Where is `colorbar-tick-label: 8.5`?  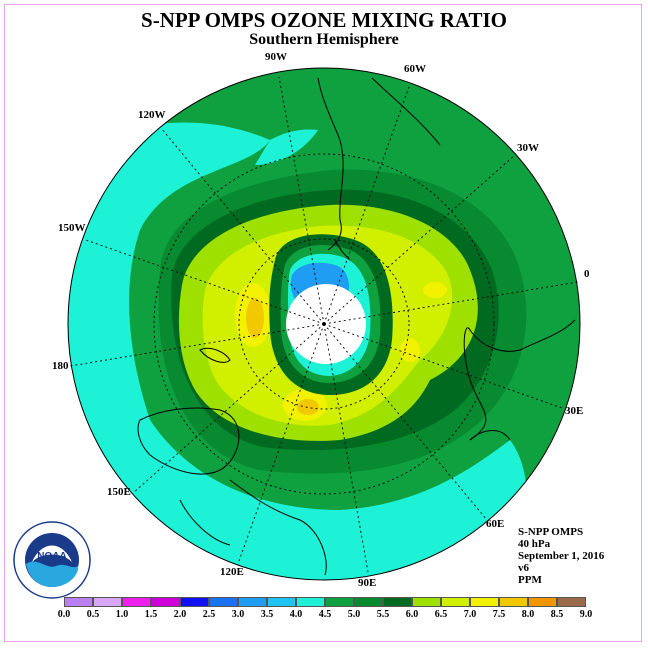
colorbar-tick-label: 8.5 is located at coordinates (557, 614).